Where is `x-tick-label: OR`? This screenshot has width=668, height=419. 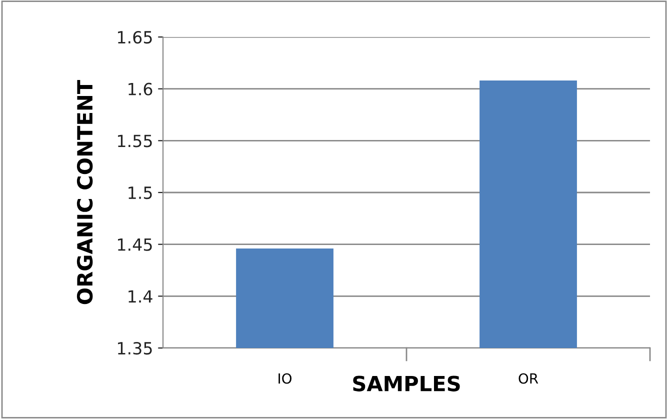
x-tick-label: OR is located at coordinates (528, 378).